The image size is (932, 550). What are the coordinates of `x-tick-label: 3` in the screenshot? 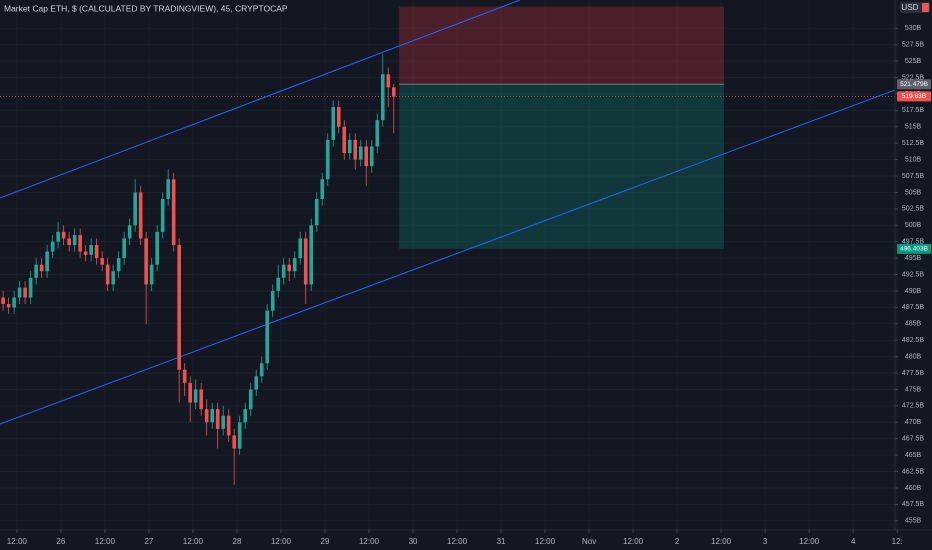 It's located at (765, 541).